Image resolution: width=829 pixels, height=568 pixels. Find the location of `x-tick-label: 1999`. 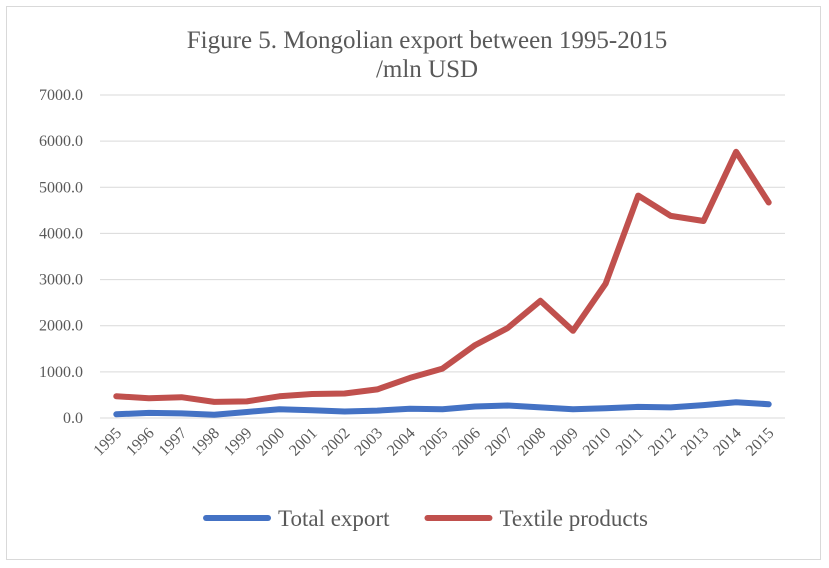

x-tick-label: 1999 is located at coordinates (238, 442).